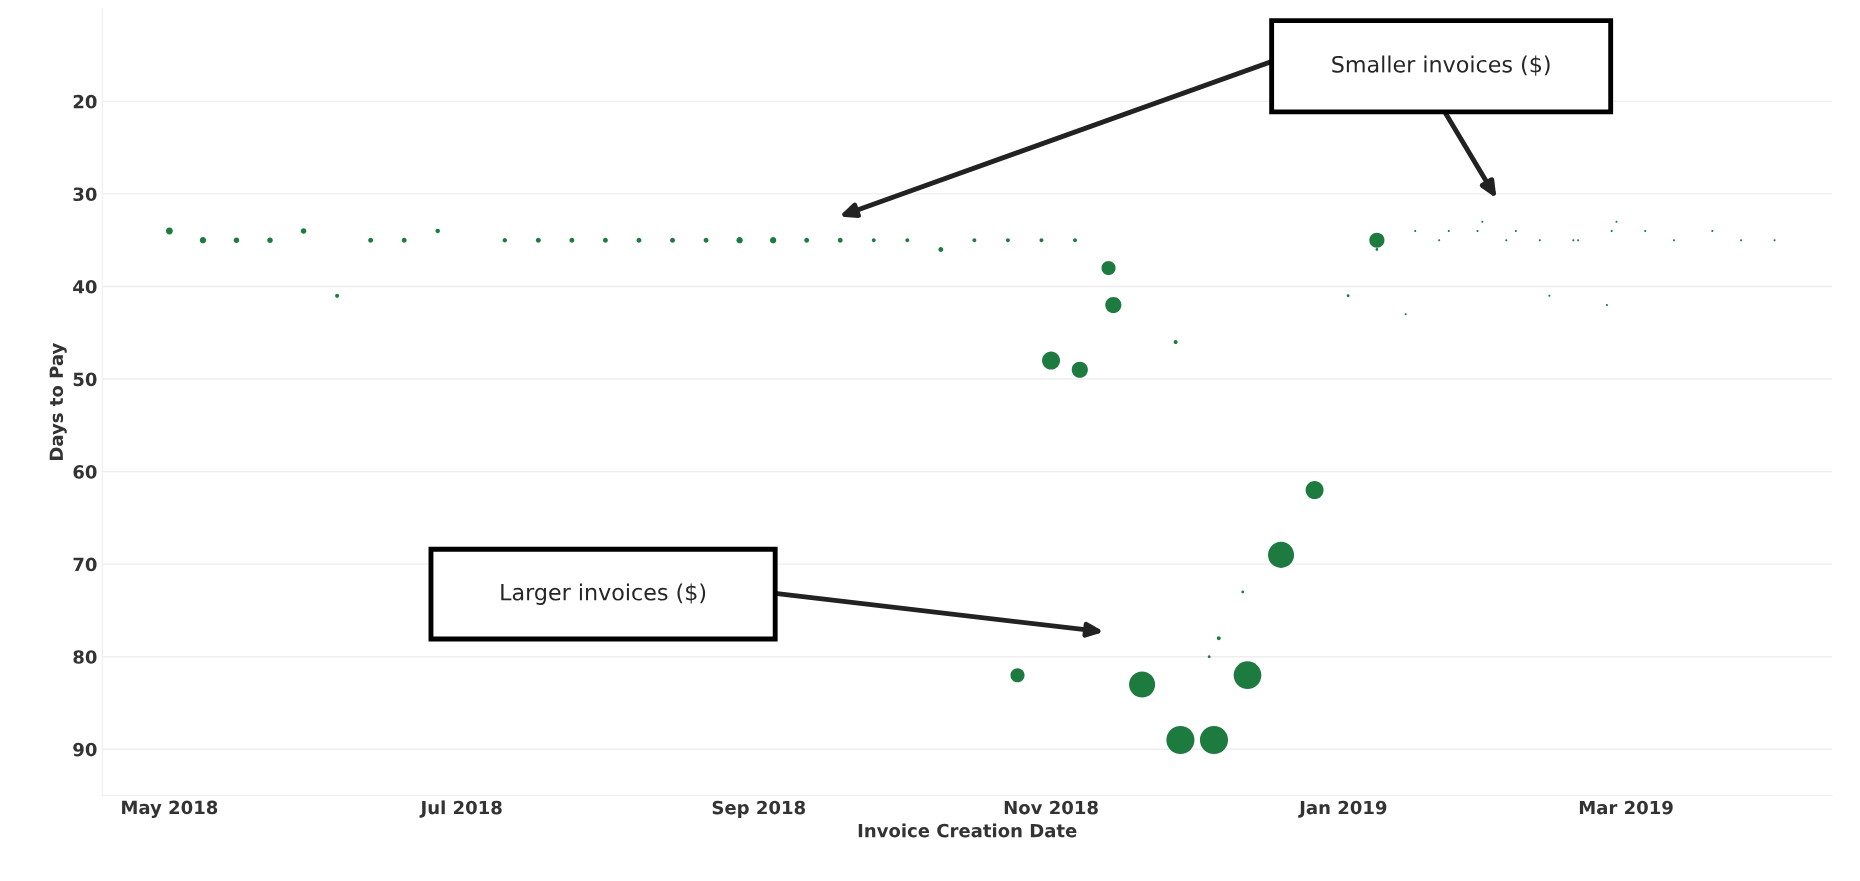  I want to click on y-tick-label: 50, so click(85, 379).